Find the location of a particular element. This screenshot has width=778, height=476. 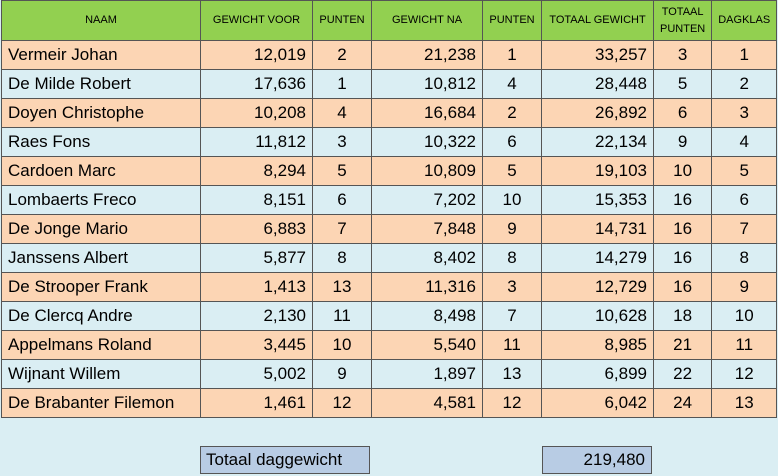

table-row: Cardoen Marc 8,294 5 10,809 5 19,103 10 5 is located at coordinates (389, 171).